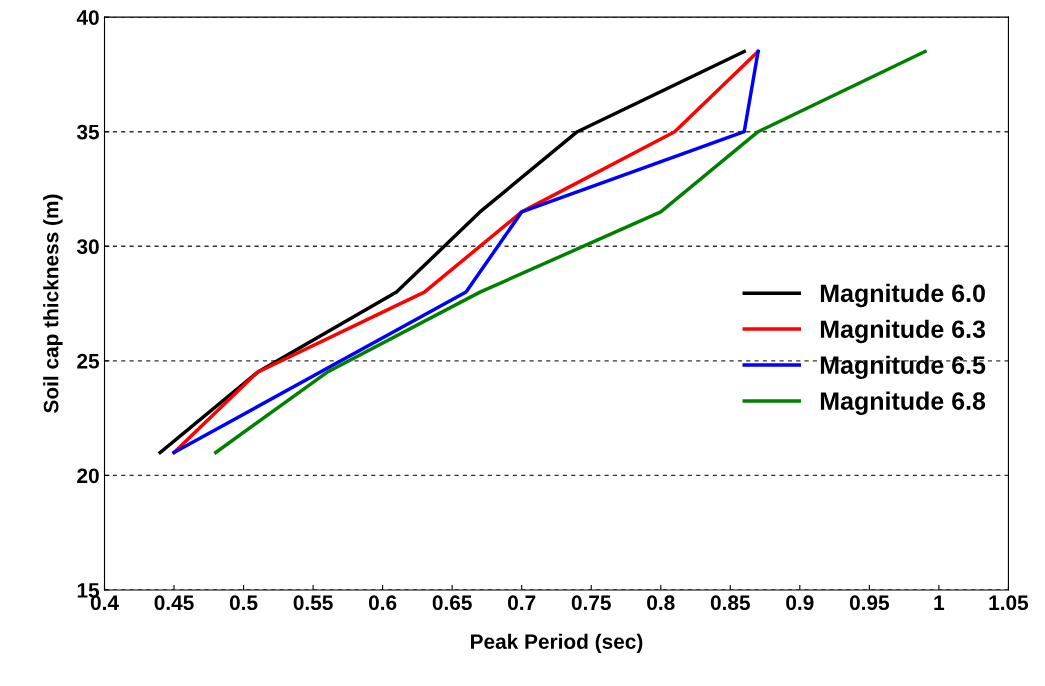 This screenshot has height=686, width=1045. Describe the element at coordinates (903, 403) in the screenshot. I see `legend-label: Magnitude 6.8` at that location.